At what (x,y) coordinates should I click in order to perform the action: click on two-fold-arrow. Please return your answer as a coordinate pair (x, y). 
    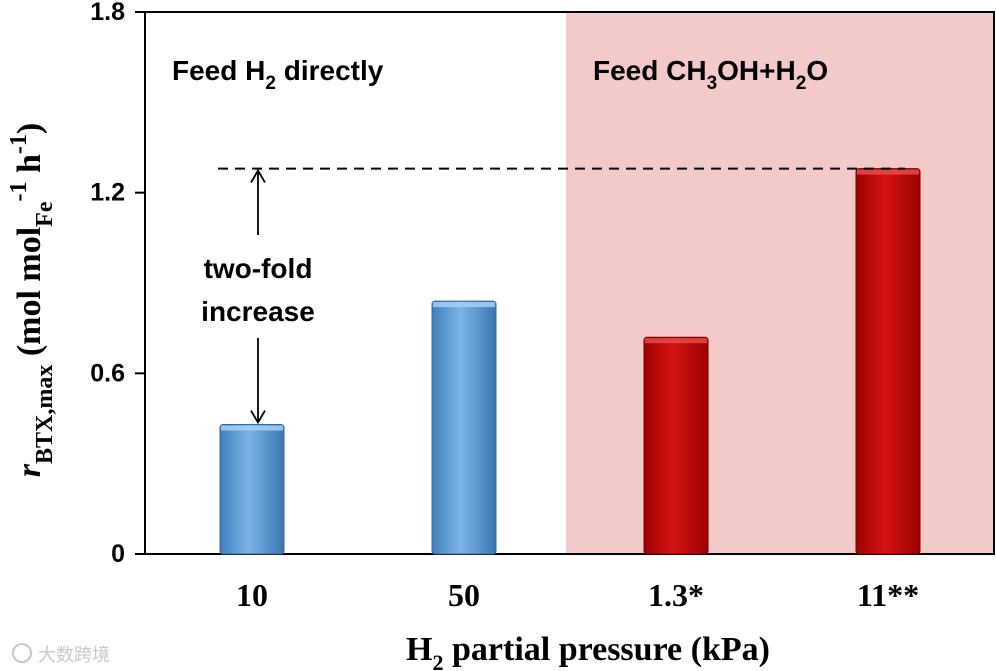
    Looking at the image, I should click on (258, 296).